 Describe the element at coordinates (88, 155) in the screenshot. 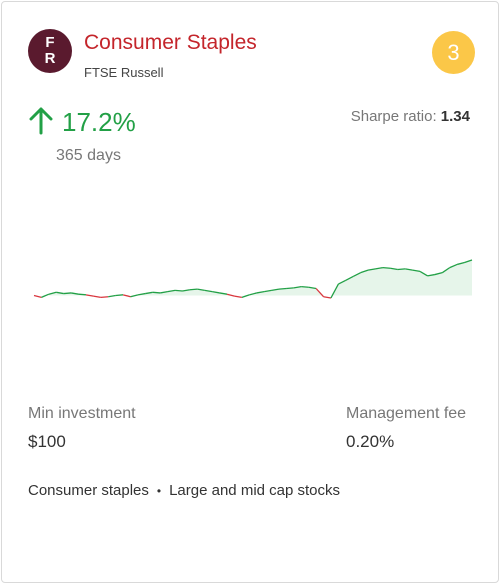

I see `return-period: 365 days` at that location.